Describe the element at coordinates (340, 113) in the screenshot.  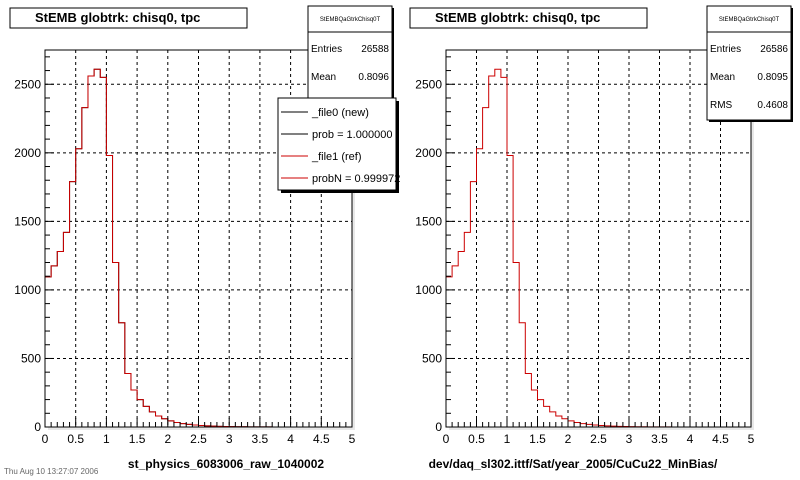
I see `legend-label: _file0 (new)` at that location.